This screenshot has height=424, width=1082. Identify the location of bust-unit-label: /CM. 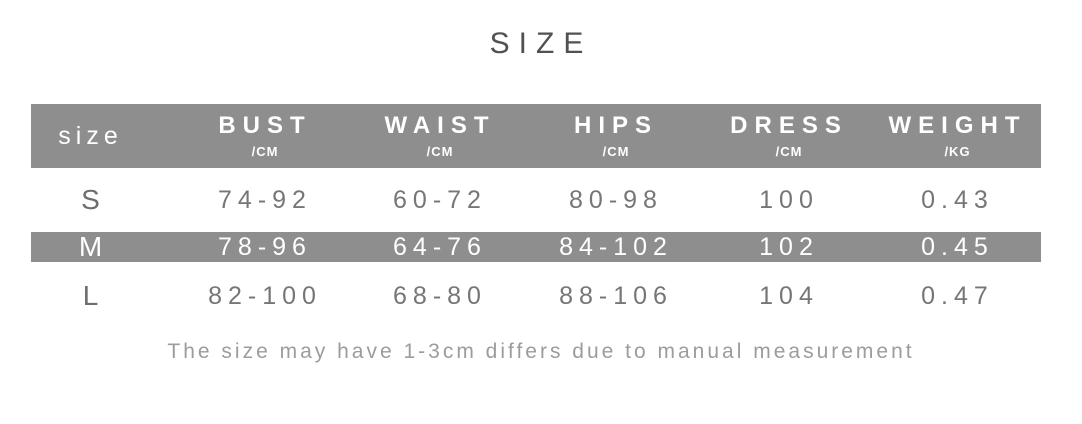
(265, 151).